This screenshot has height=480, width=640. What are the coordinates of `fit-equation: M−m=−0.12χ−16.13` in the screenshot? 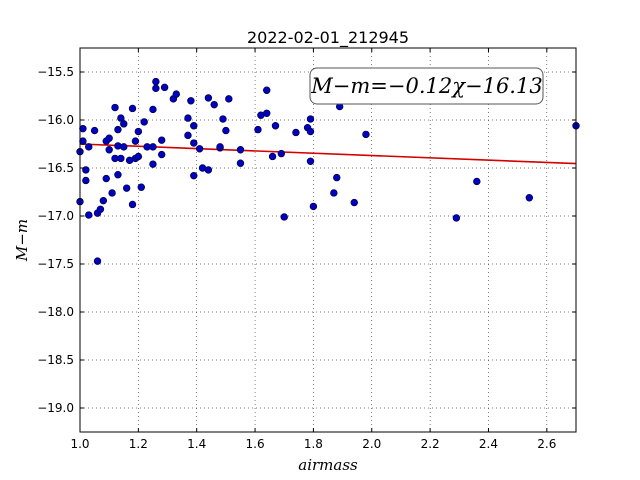 It's located at (426, 86).